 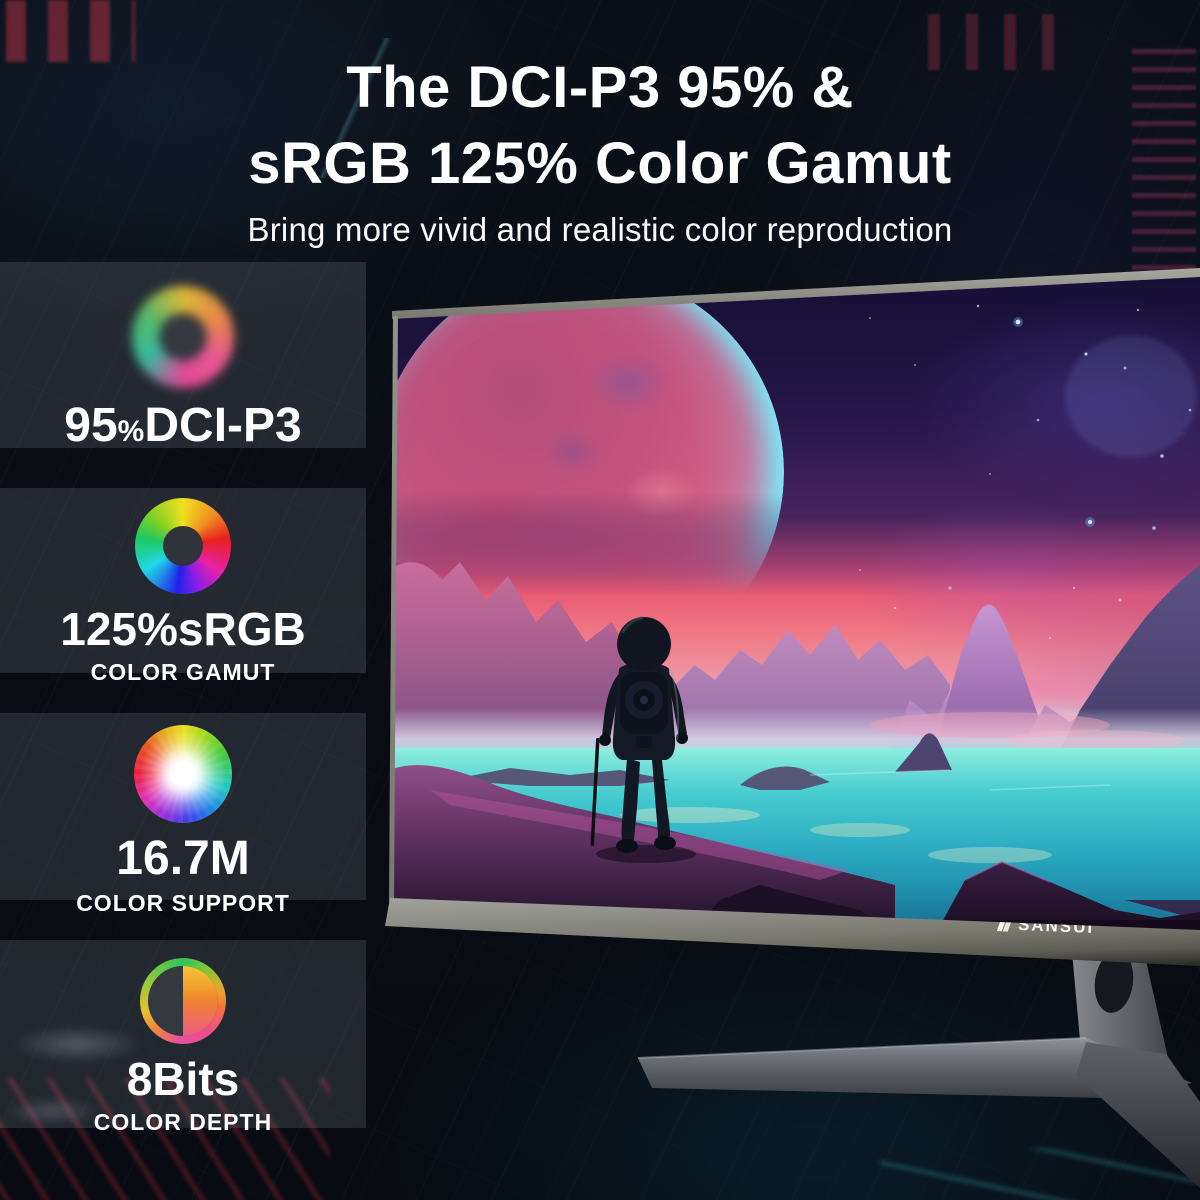 I want to click on color-depth-half-ring-icon, so click(x=183, y=1001).